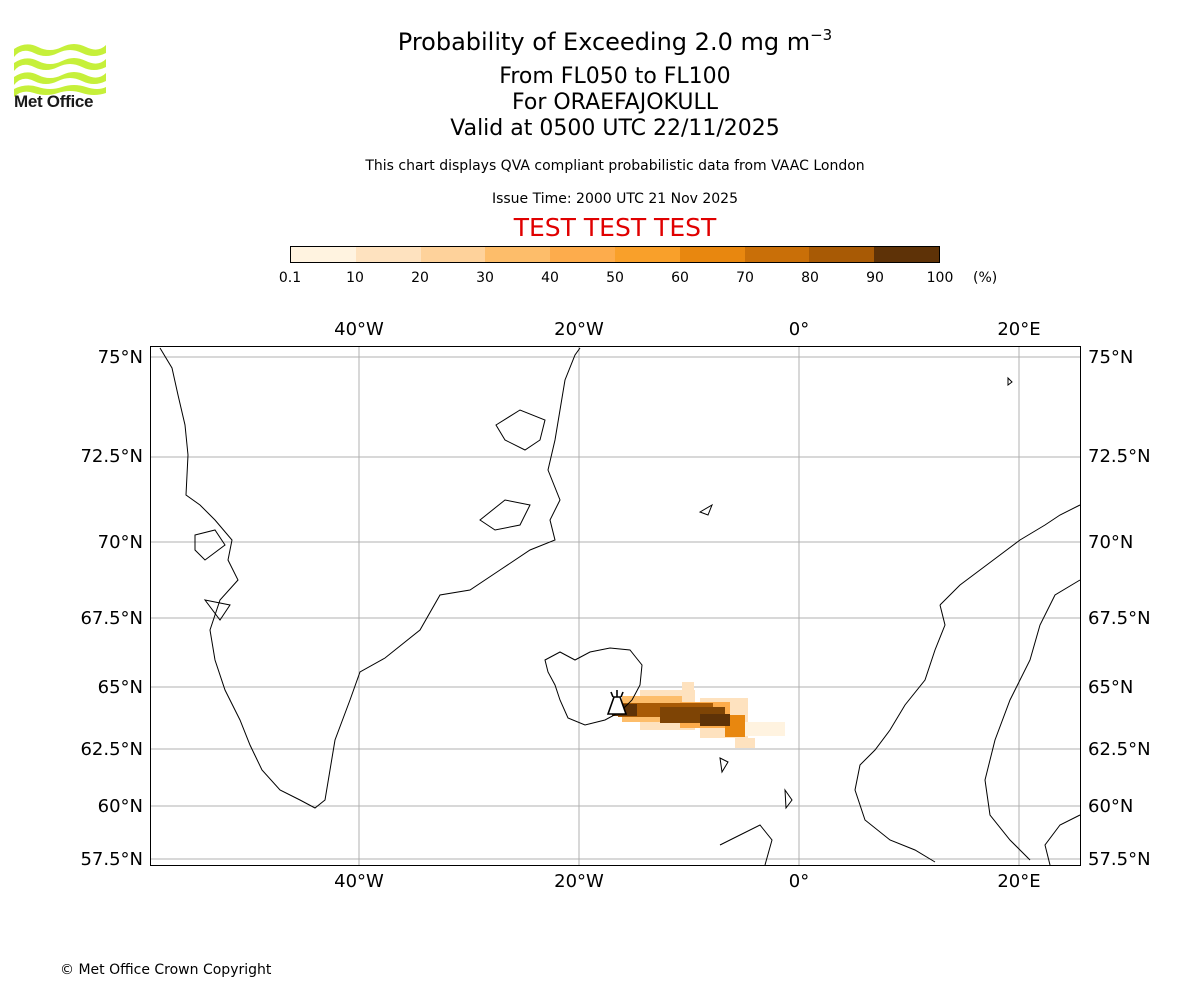 This screenshot has width=1200, height=1000. I want to click on colorbar-tick-label: 90, so click(875, 278).